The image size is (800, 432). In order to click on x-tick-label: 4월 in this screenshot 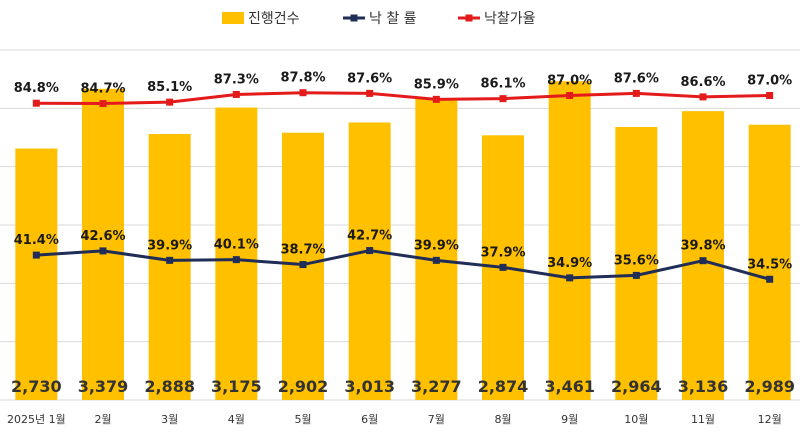, I will do `click(236, 419)`.